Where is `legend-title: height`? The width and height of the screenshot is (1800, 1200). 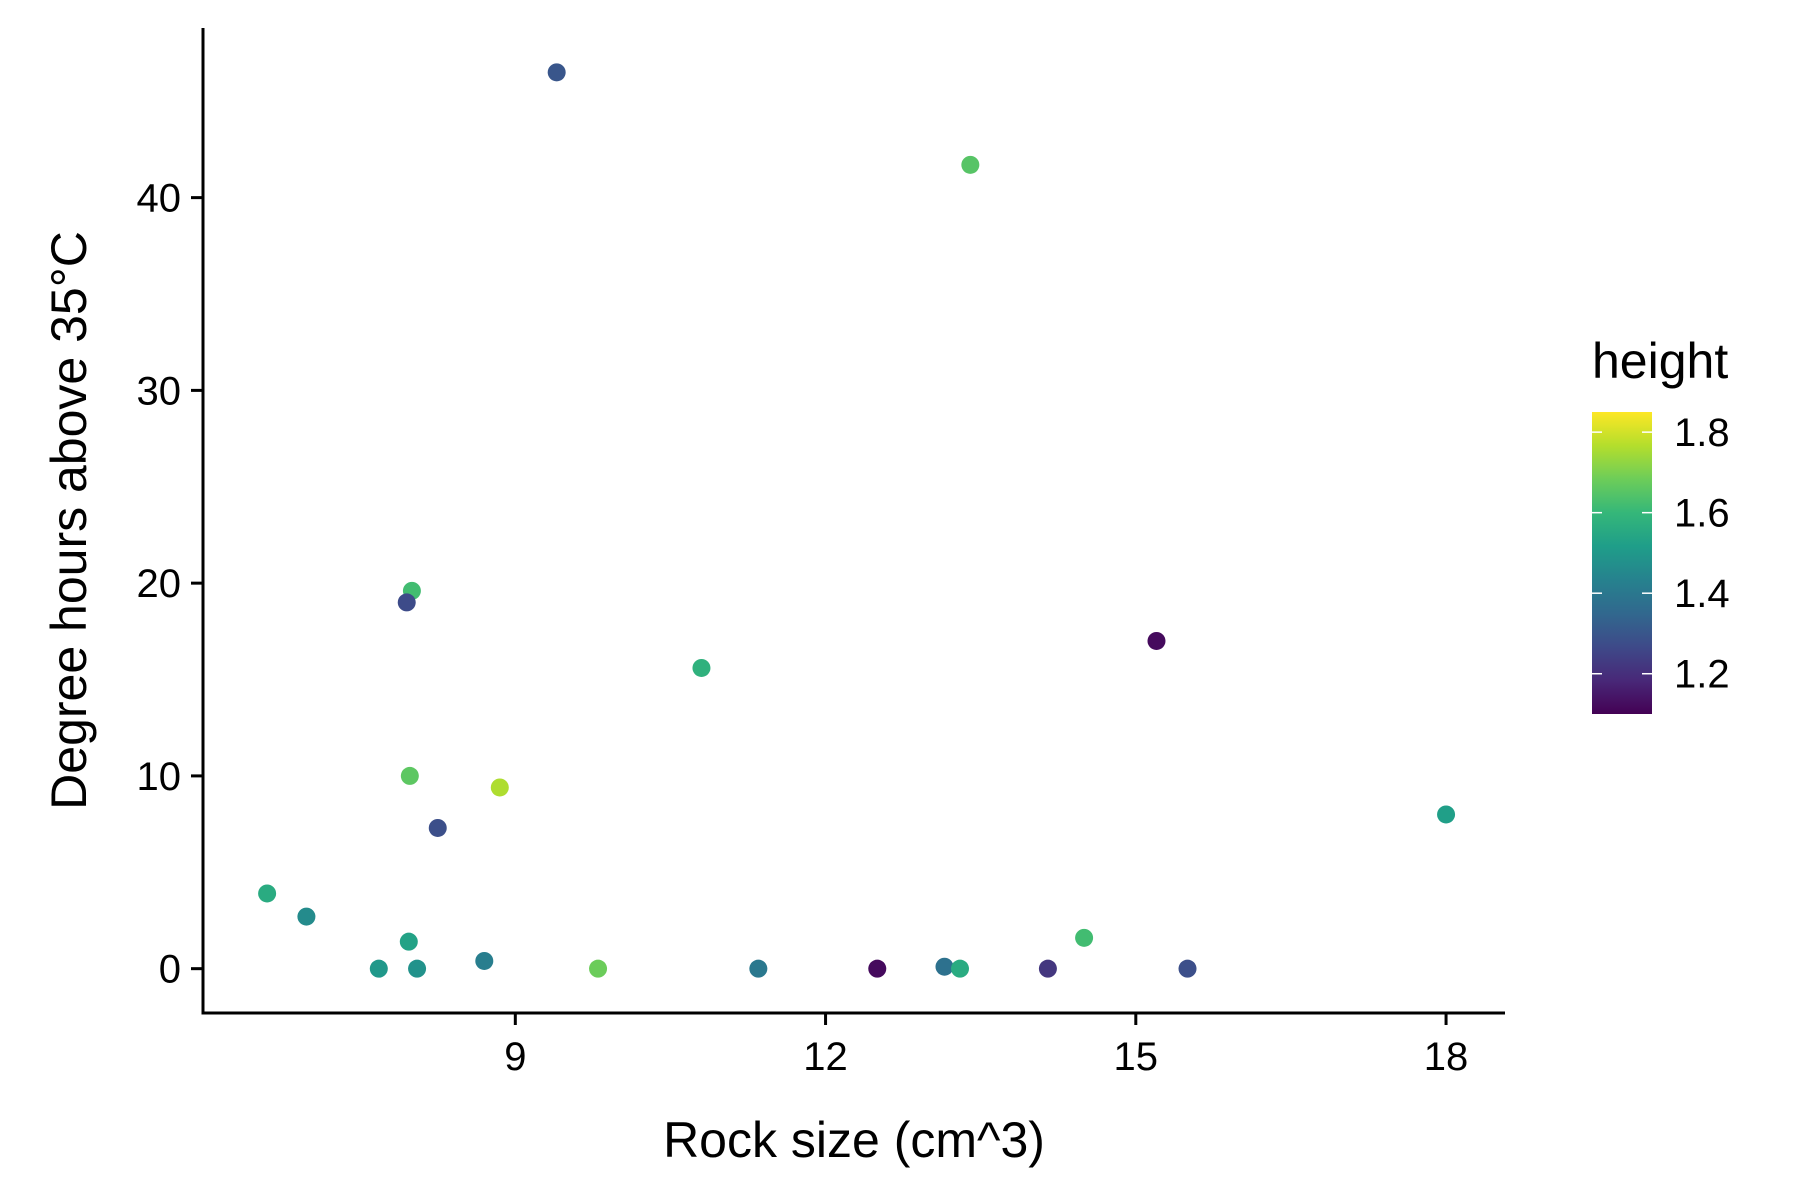 legend-title: height is located at coordinates (1660, 361).